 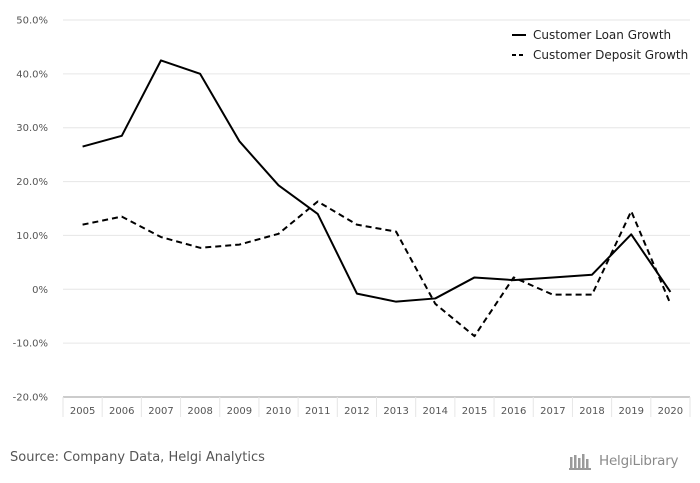 What do you see at coordinates (30, 210) in the screenshot?
I see `y-axis: 50.0% 40.0% 30.0% 20.0% 10.0% 0% -10.0% -20.0%` at bounding box center [30, 210].